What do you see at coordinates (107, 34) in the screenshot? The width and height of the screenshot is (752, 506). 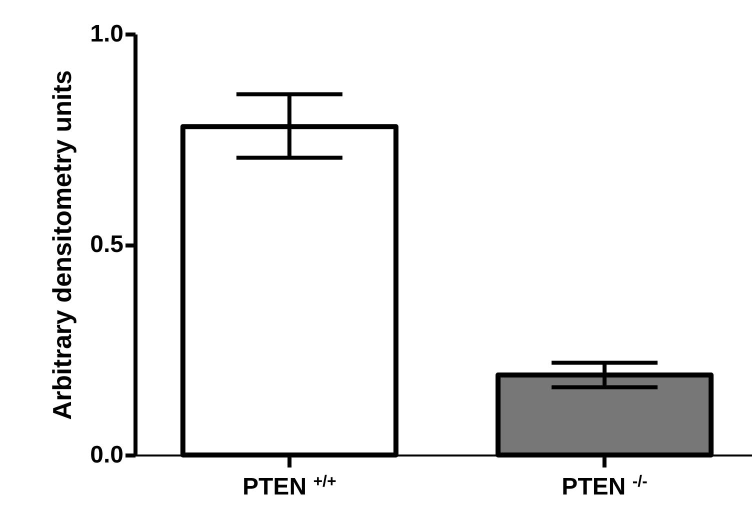 I see `y-tick-label: 1.0` at bounding box center [107, 34].